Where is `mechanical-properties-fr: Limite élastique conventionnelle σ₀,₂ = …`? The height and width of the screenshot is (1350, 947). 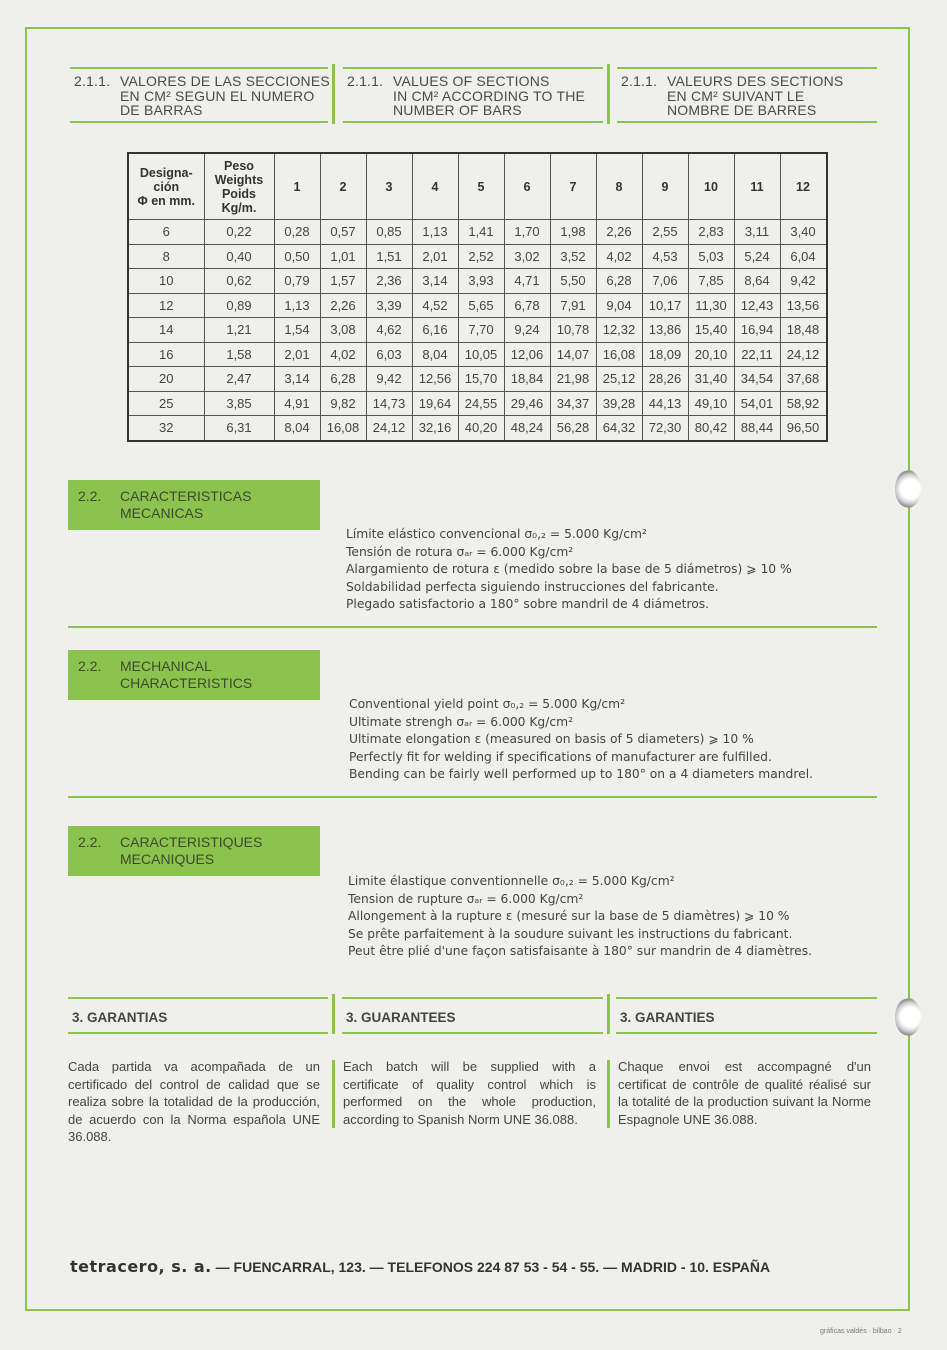 mechanical-properties-fr: Limite élastique conventionnelle σ₀,₂ = … is located at coordinates (580, 917).